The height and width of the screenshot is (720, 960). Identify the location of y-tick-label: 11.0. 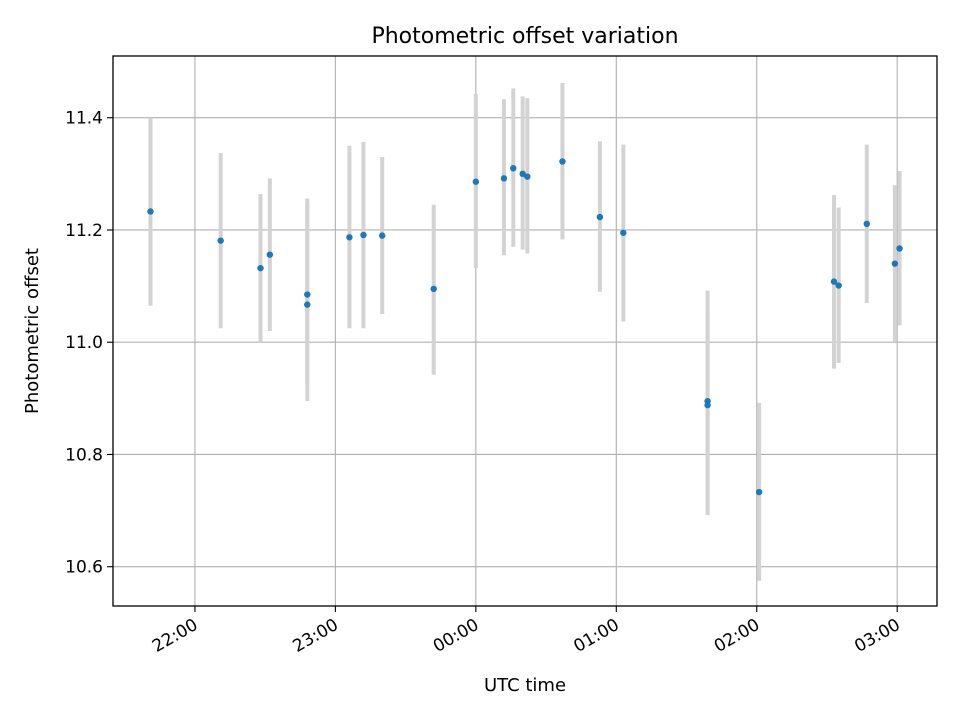
(84, 343).